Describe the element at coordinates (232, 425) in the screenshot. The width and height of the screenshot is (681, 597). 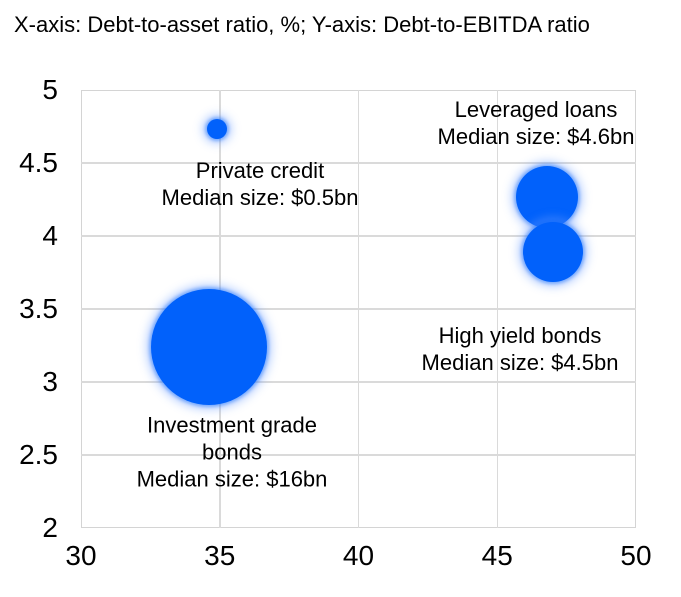
I see `annotation-line: Investment grade` at that location.